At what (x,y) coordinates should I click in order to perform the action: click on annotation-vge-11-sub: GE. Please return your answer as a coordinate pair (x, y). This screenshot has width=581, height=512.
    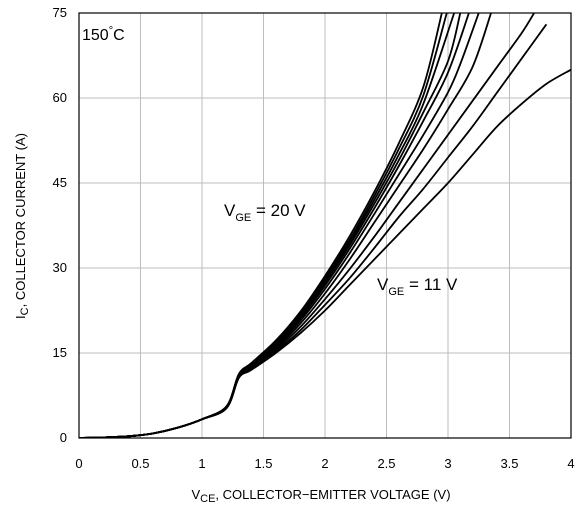
    Looking at the image, I should click on (396, 292).